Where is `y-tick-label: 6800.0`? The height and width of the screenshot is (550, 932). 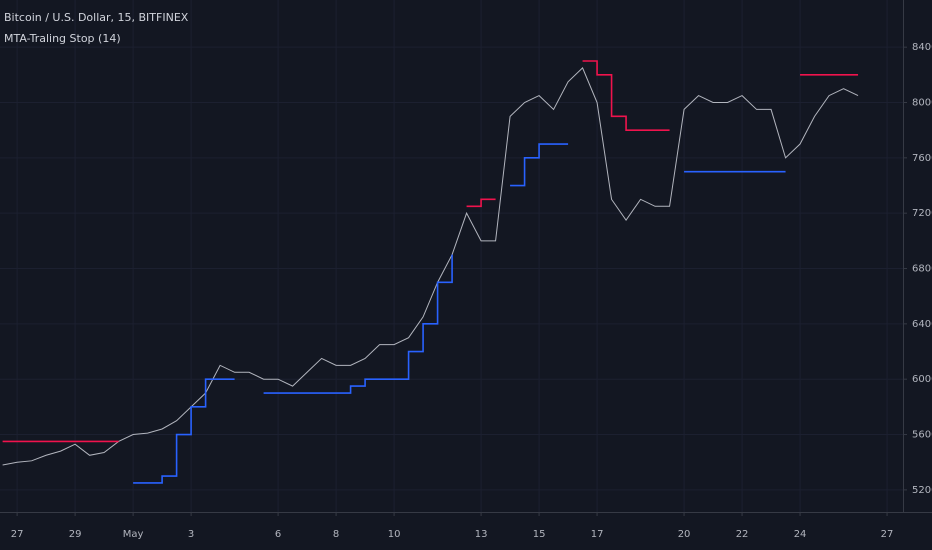
y-tick-label: 6800.0 is located at coordinates (922, 269).